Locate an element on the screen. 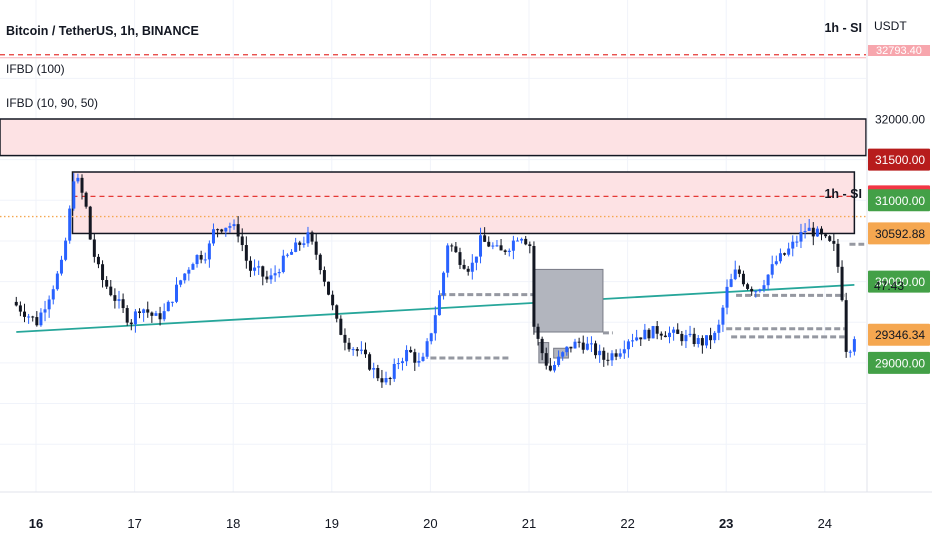 The width and height of the screenshot is (932, 550). indicator-ifbd-10-90-50: IFBD (10, 90, 50) is located at coordinates (52, 103).